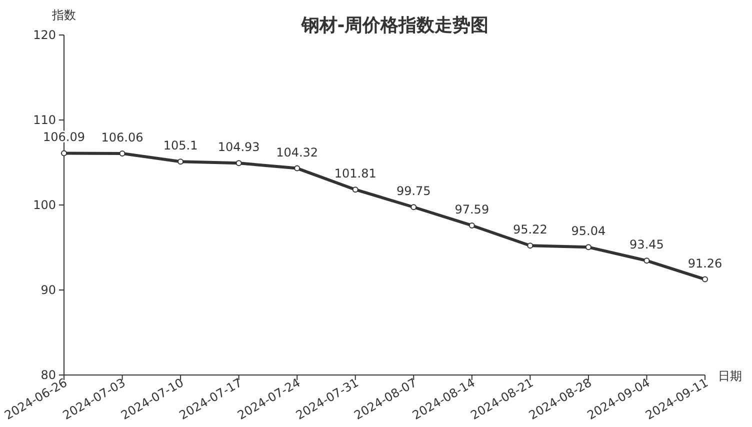  Describe the element at coordinates (44, 205) in the screenshot. I see `y-tick-label: 100` at that location.